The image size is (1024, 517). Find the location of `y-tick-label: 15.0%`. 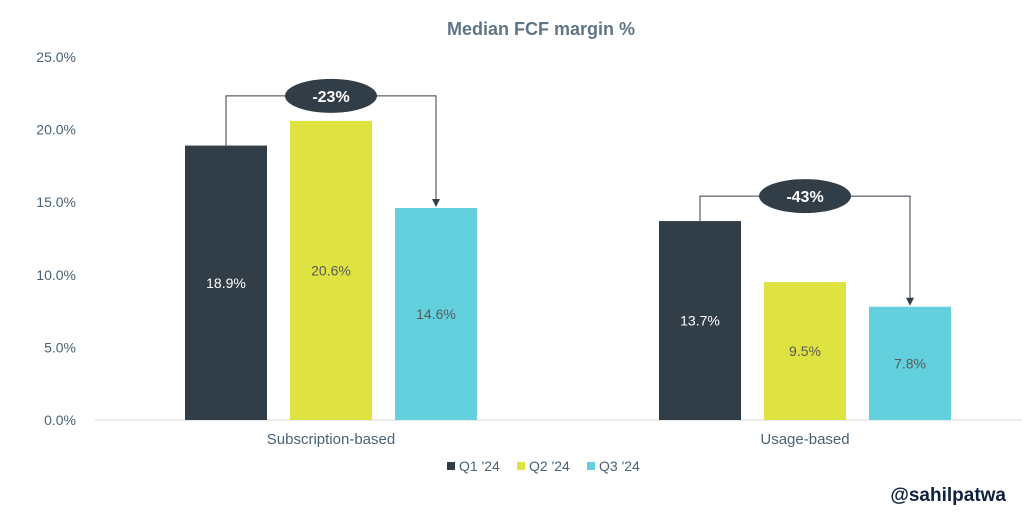

y-tick-label: 15.0% is located at coordinates (56, 202).